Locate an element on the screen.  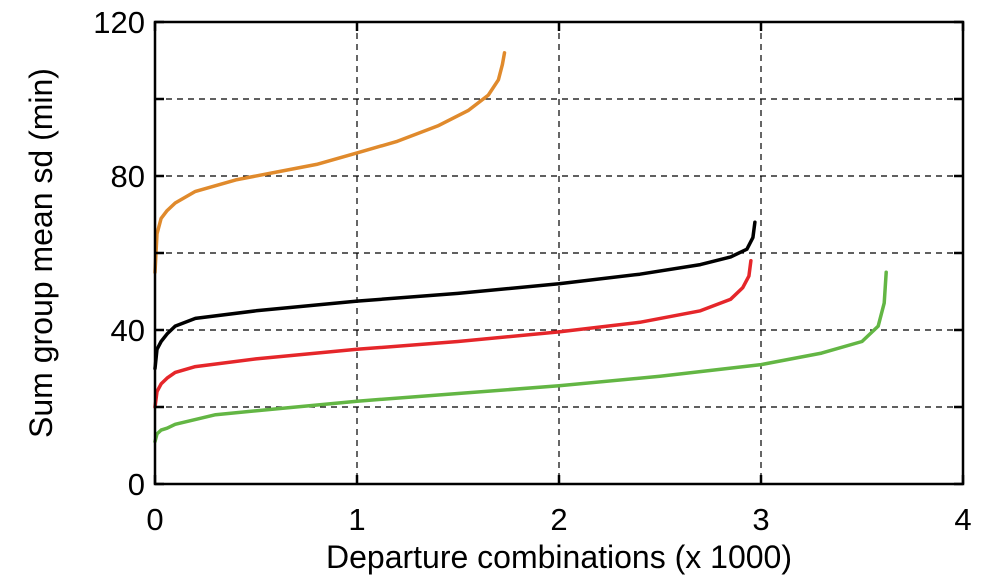
x-tick-label: 0 is located at coordinates (154, 519).